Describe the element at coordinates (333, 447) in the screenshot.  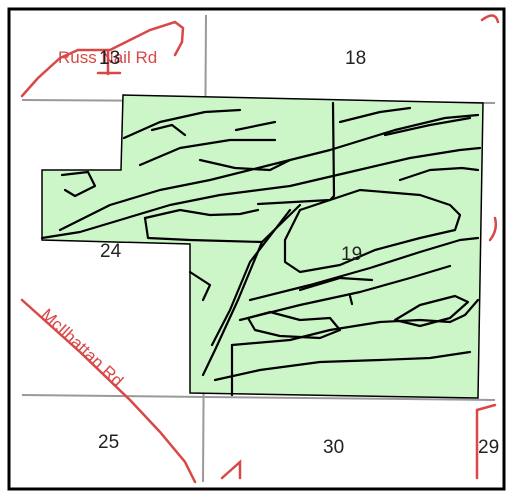
I see `section-label-30: 30` at that location.